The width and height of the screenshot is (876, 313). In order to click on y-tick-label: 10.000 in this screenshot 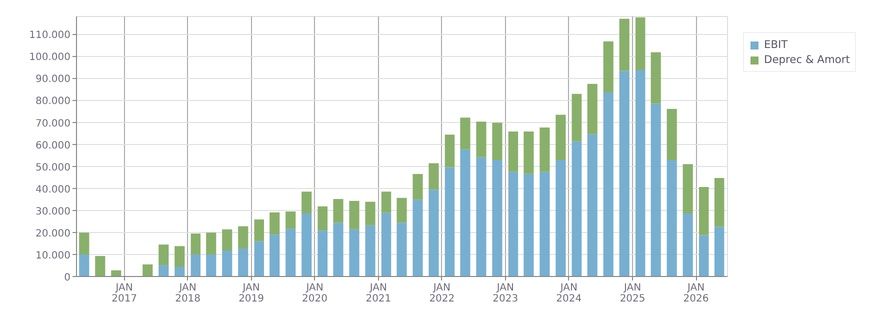, I will do `click(53, 256)`.